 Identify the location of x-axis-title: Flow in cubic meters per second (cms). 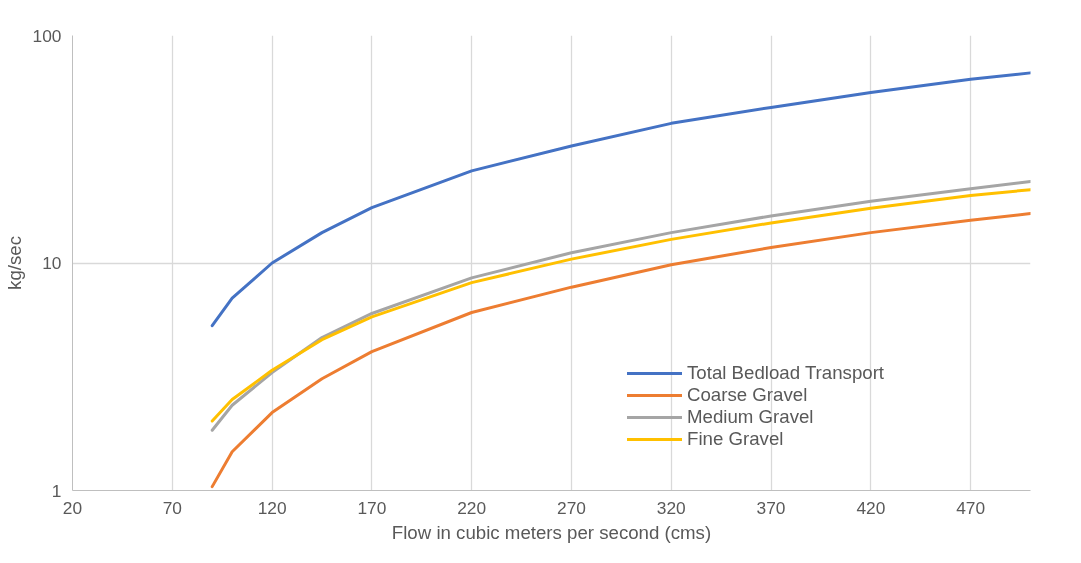
(551, 532).